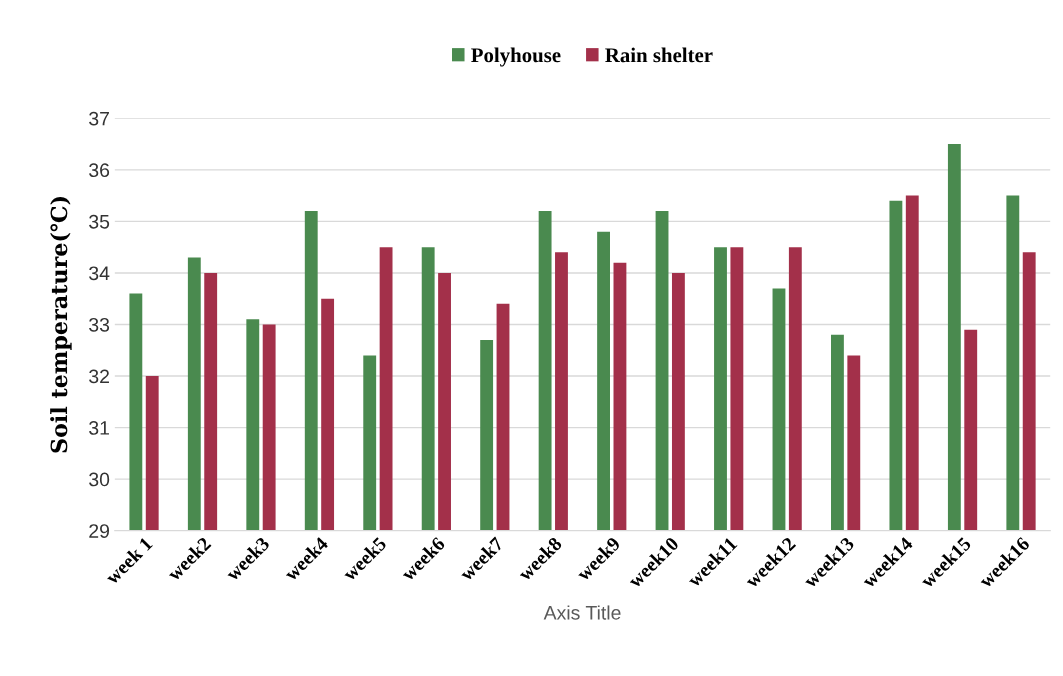 The height and width of the screenshot is (676, 1063). Describe the element at coordinates (99, 273) in the screenshot. I see `y-tick-label: 34` at that location.